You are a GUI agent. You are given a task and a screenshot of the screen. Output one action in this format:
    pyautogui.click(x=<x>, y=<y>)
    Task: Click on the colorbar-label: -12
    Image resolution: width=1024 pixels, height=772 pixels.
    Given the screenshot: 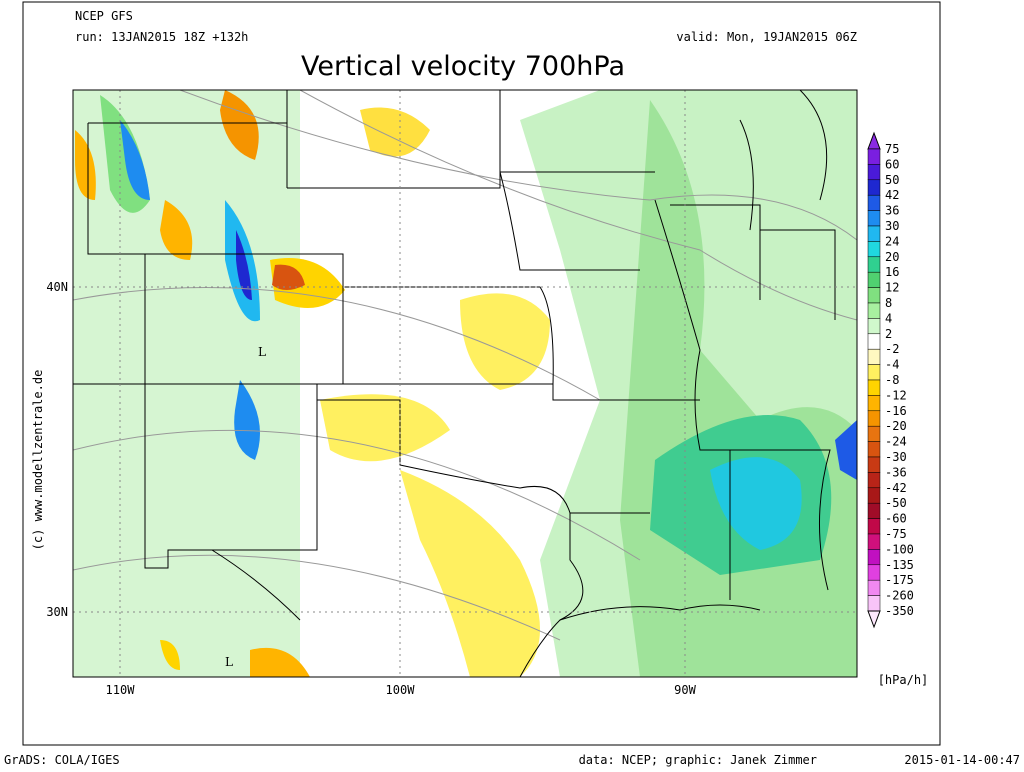 What is the action you would take?
    pyautogui.click(x=896, y=395)
    